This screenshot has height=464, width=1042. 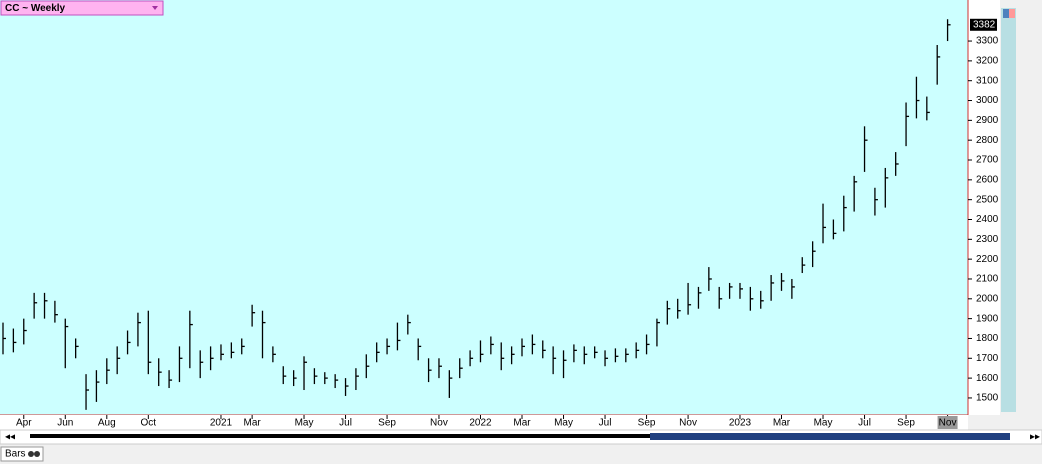 What do you see at coordinates (480, 423) in the screenshot?
I see `x-tick-label: 2022` at bounding box center [480, 423].